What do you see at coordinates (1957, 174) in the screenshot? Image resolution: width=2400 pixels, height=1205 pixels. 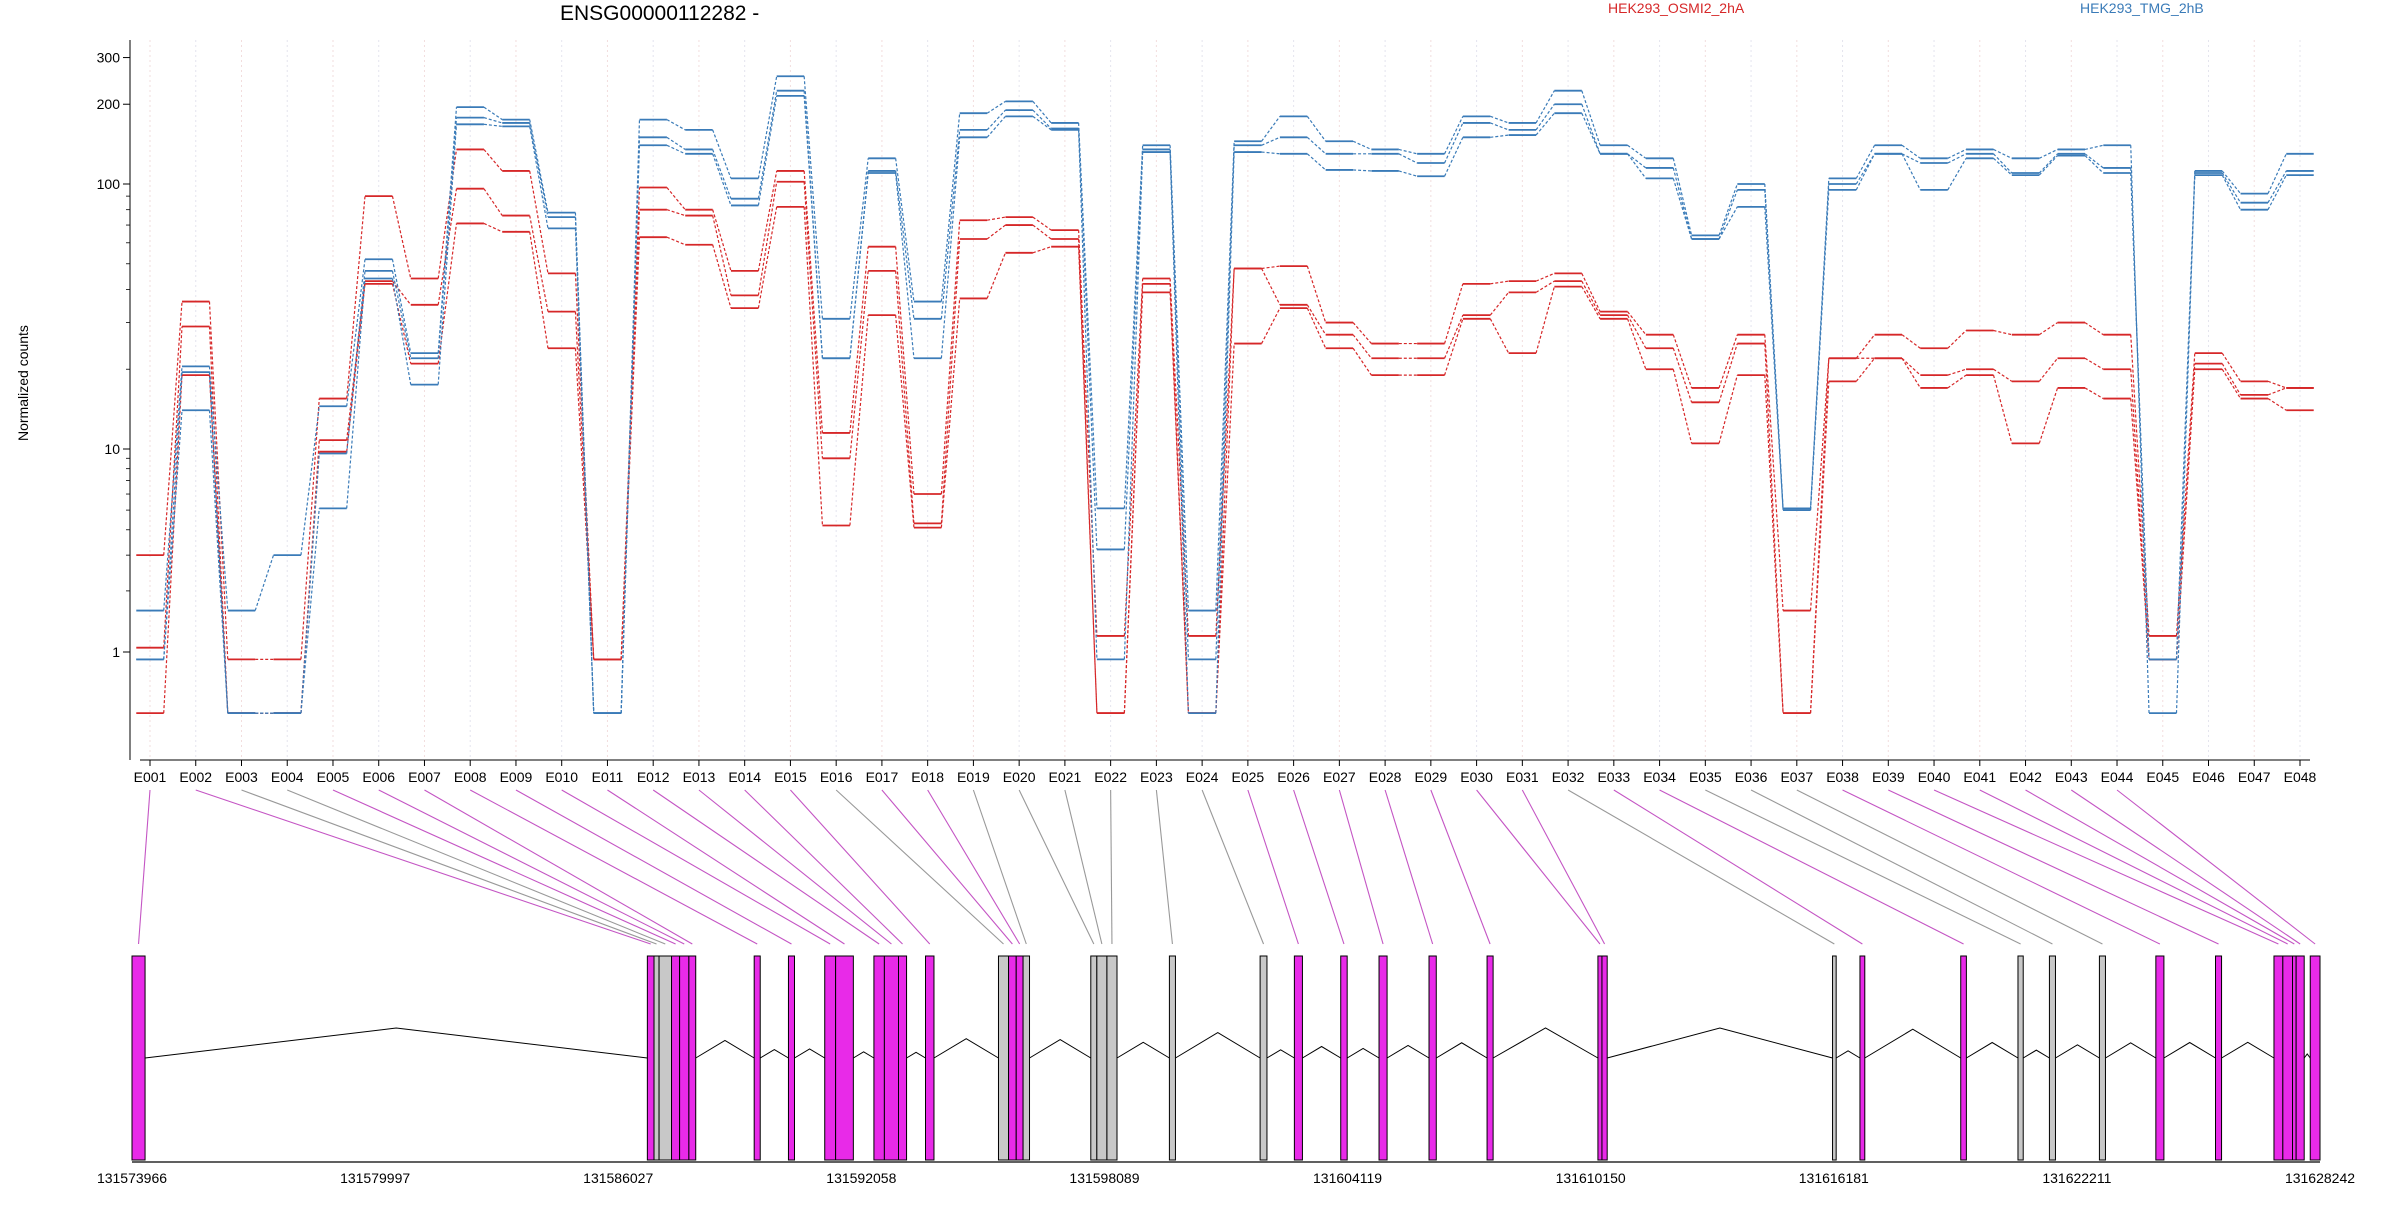 I see `series-5-link-E040` at bounding box center [1957, 174].